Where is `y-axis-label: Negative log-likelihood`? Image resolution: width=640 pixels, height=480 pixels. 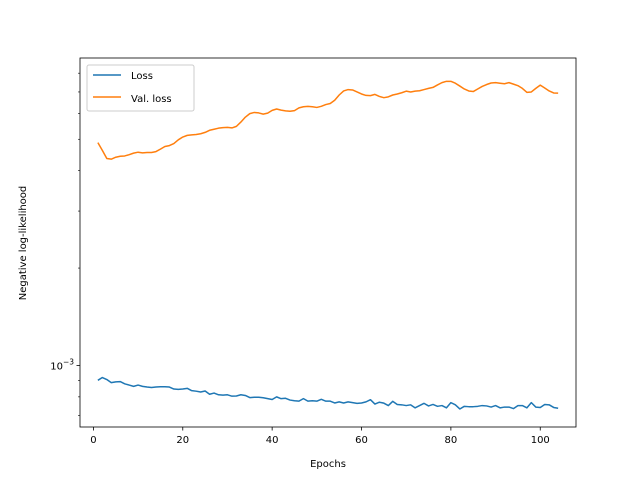
y-axis-label: Negative log-likelihood is located at coordinates (23, 243).